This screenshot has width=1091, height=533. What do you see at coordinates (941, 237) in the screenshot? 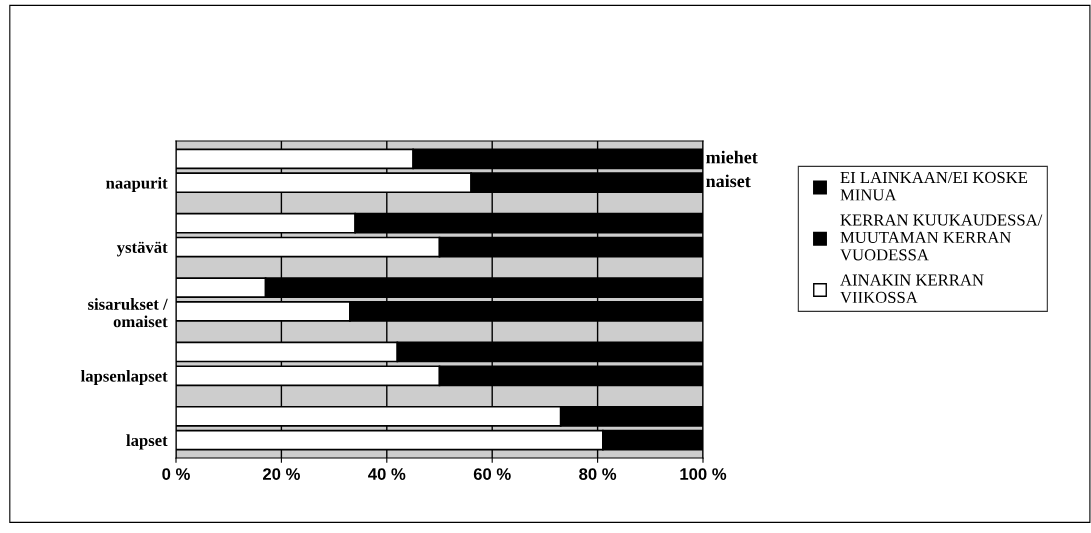
I see `legend-label: KERRAN KUUKAUDESSA/ MUUTAMAN KERRAN VUODESSA` at bounding box center [941, 237].